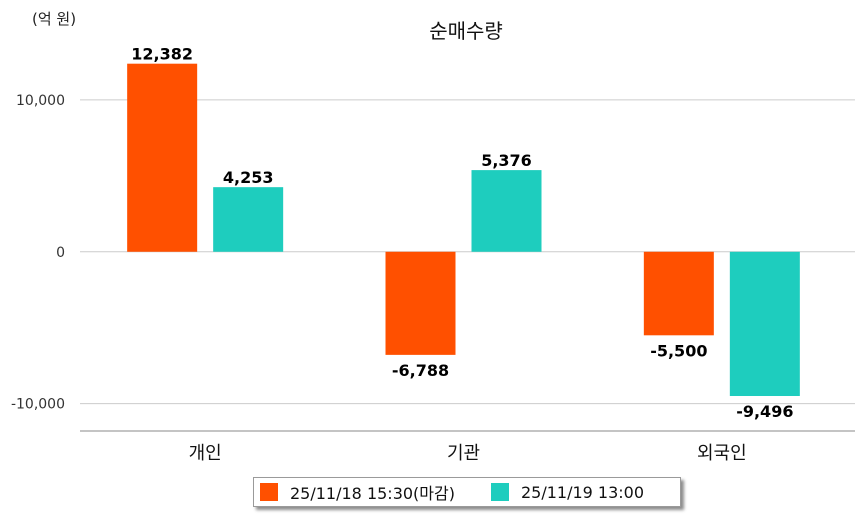 Image resolution: width=863 pixels, height=520 pixels. I want to click on data-label: 4,253, so click(248, 177).